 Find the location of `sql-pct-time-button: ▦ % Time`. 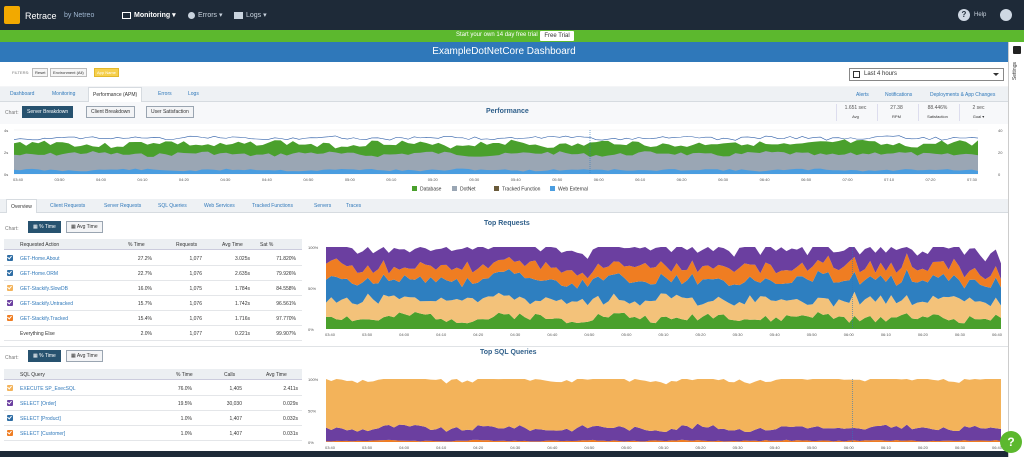

sql-pct-time-button: ▦ % Time is located at coordinates (44, 356).